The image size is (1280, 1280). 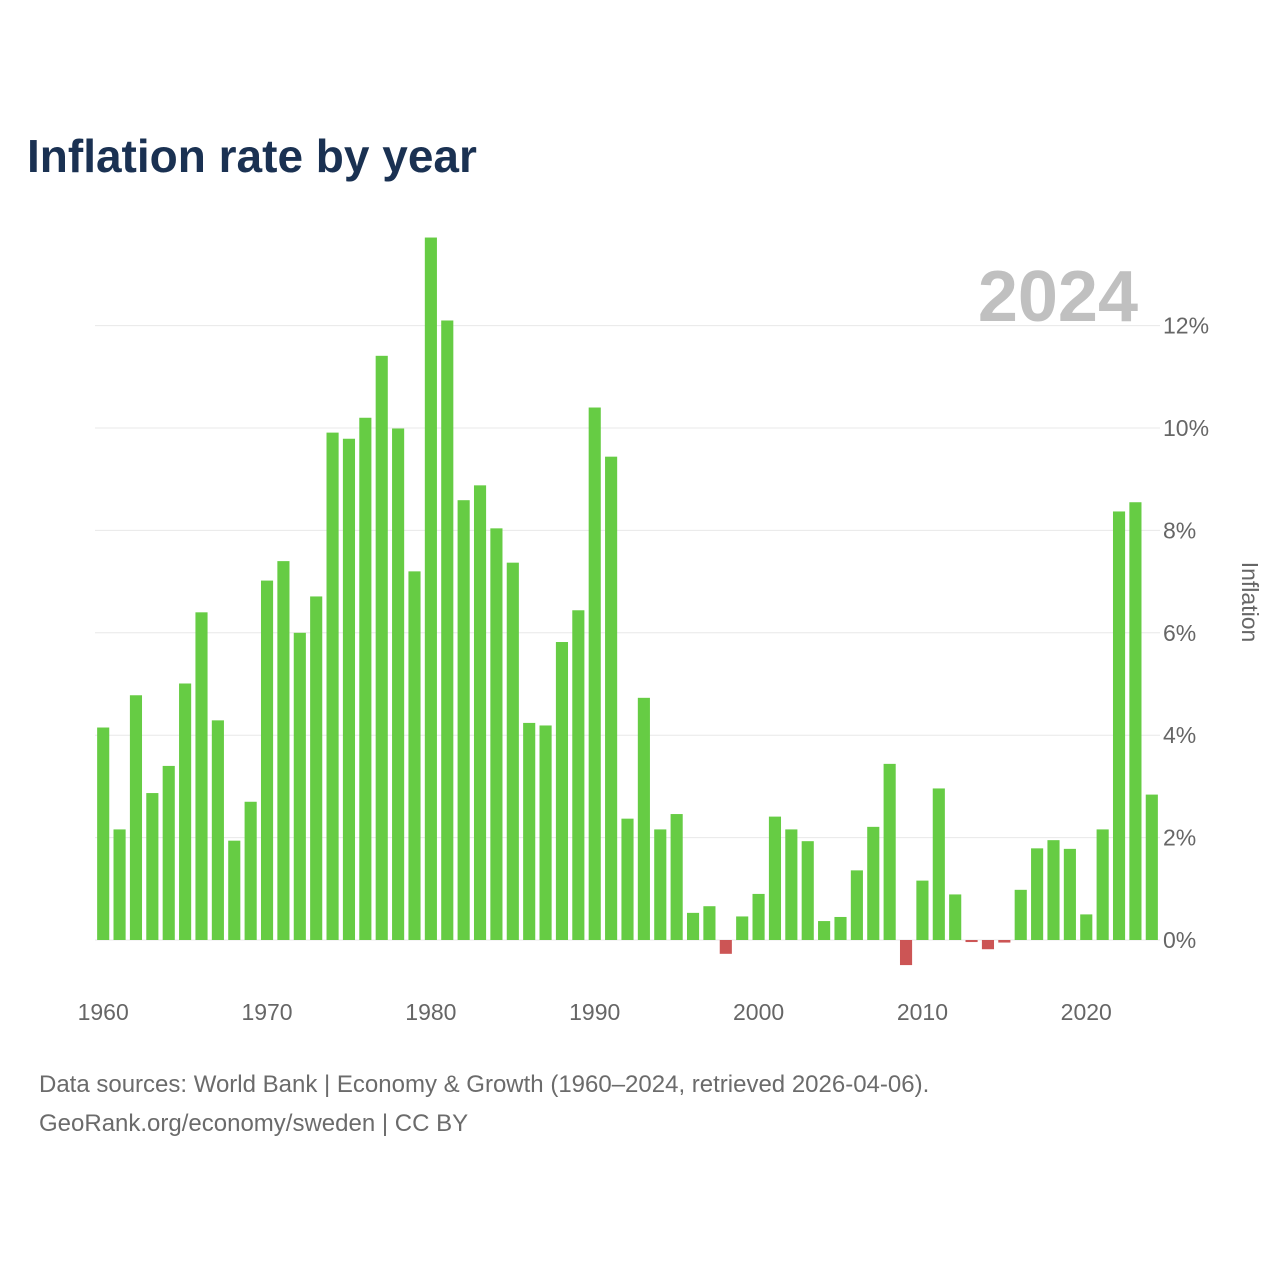 What do you see at coordinates (1186, 326) in the screenshot?
I see `y-tick-label: 12%` at bounding box center [1186, 326].